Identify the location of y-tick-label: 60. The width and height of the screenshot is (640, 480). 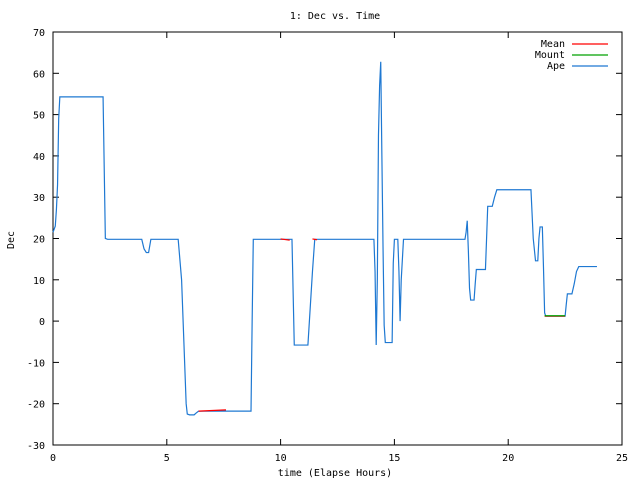
(39, 74).